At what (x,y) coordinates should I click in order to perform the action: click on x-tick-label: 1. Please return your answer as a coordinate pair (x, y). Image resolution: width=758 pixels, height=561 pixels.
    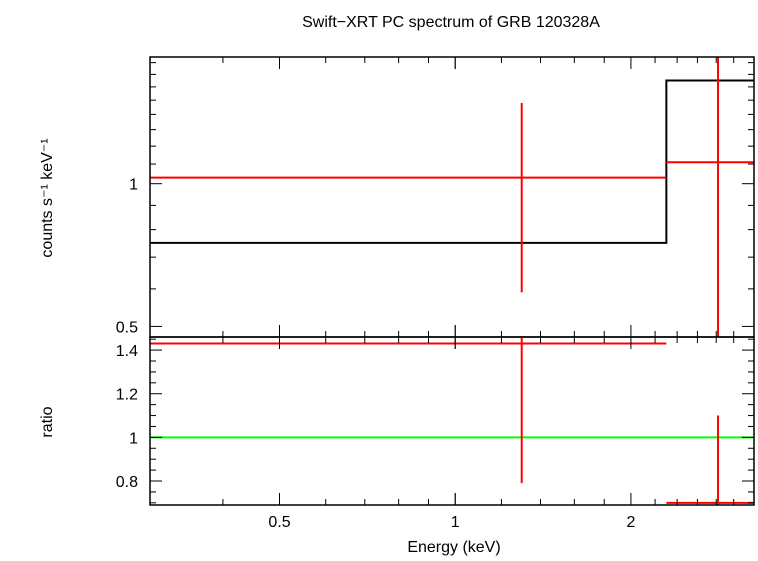
    Looking at the image, I should click on (455, 522).